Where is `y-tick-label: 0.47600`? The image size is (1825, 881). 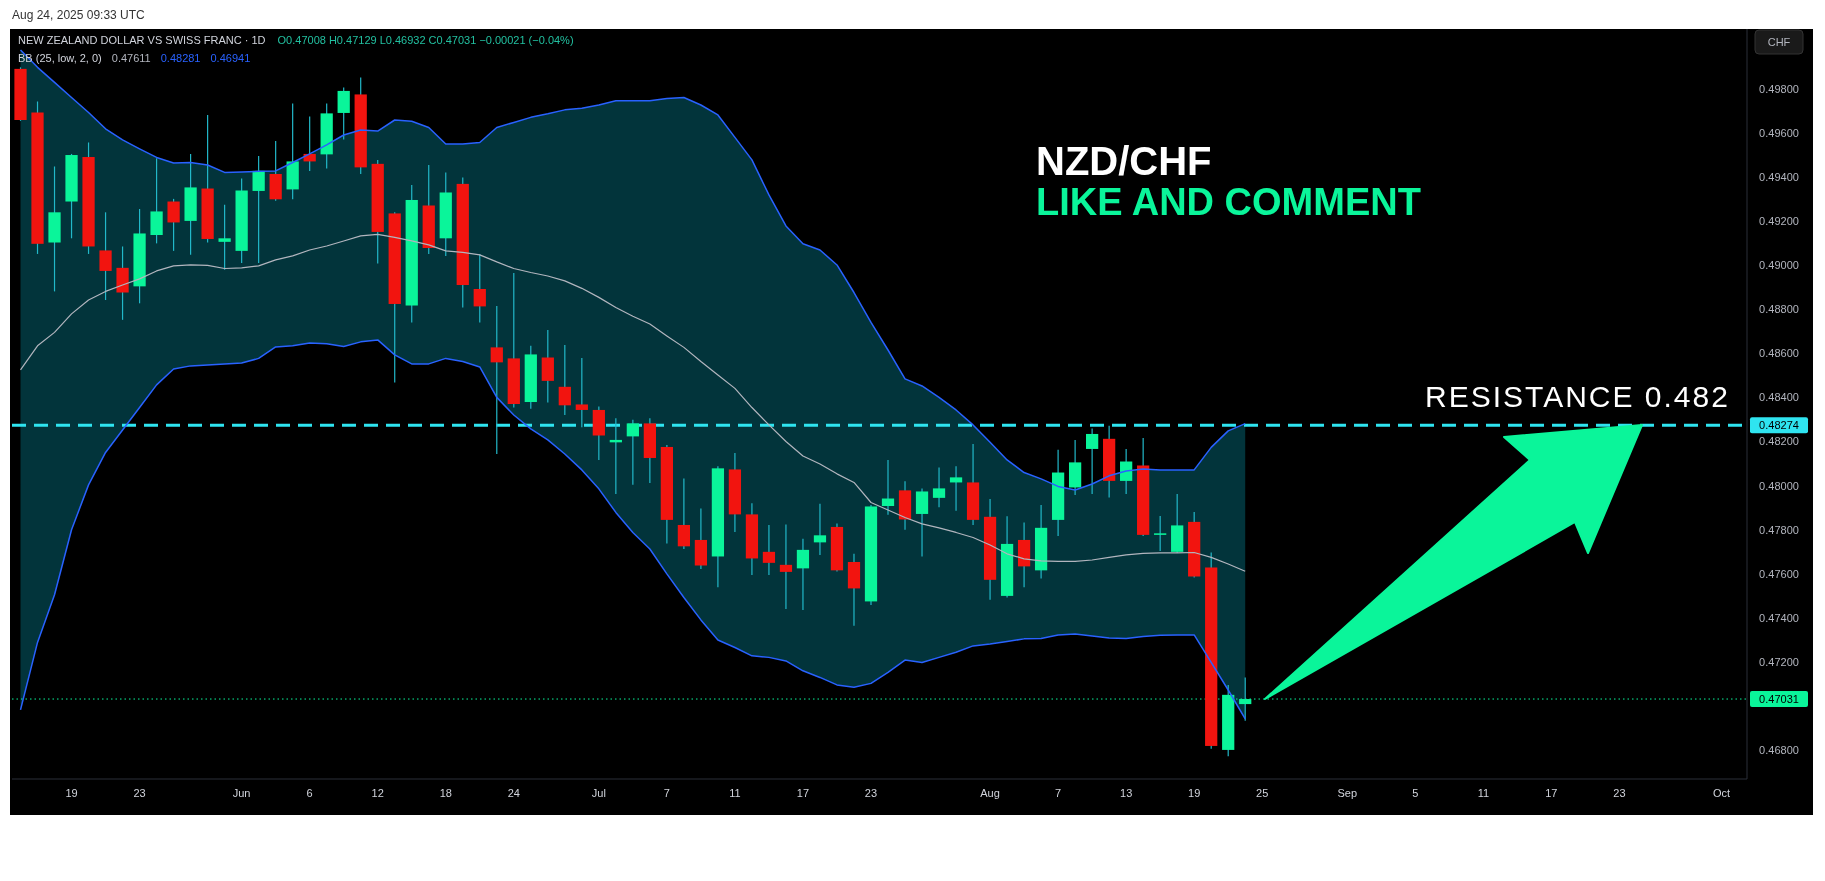
y-tick-label: 0.47600 is located at coordinates (1779, 573).